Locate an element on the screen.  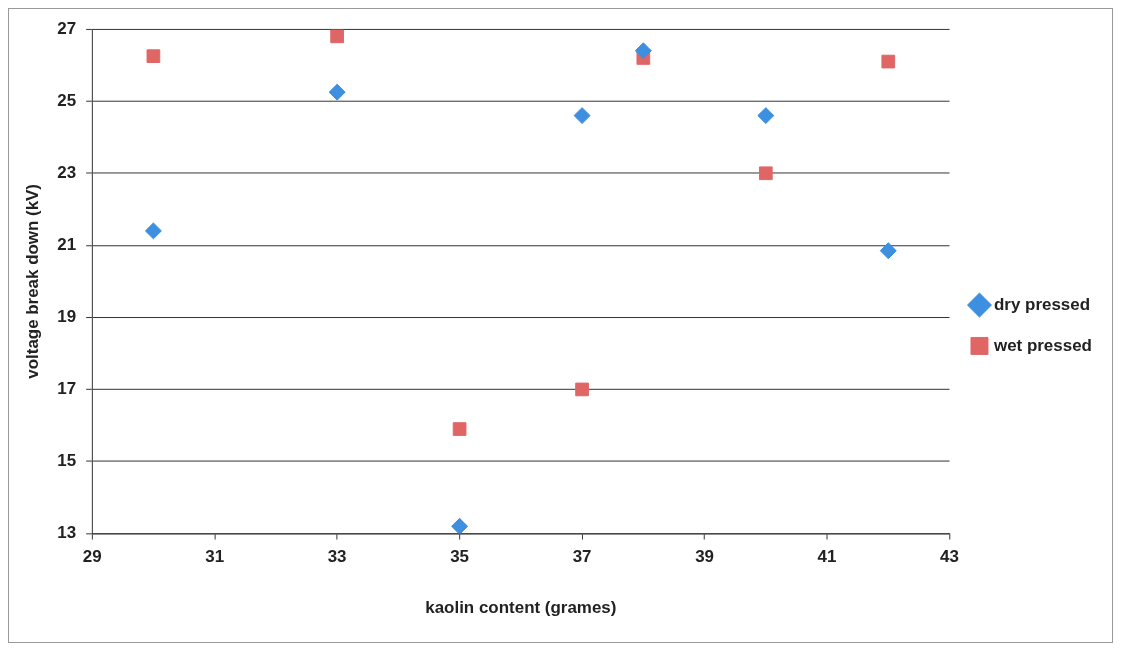
x-tick-label: 39 is located at coordinates (704, 557).